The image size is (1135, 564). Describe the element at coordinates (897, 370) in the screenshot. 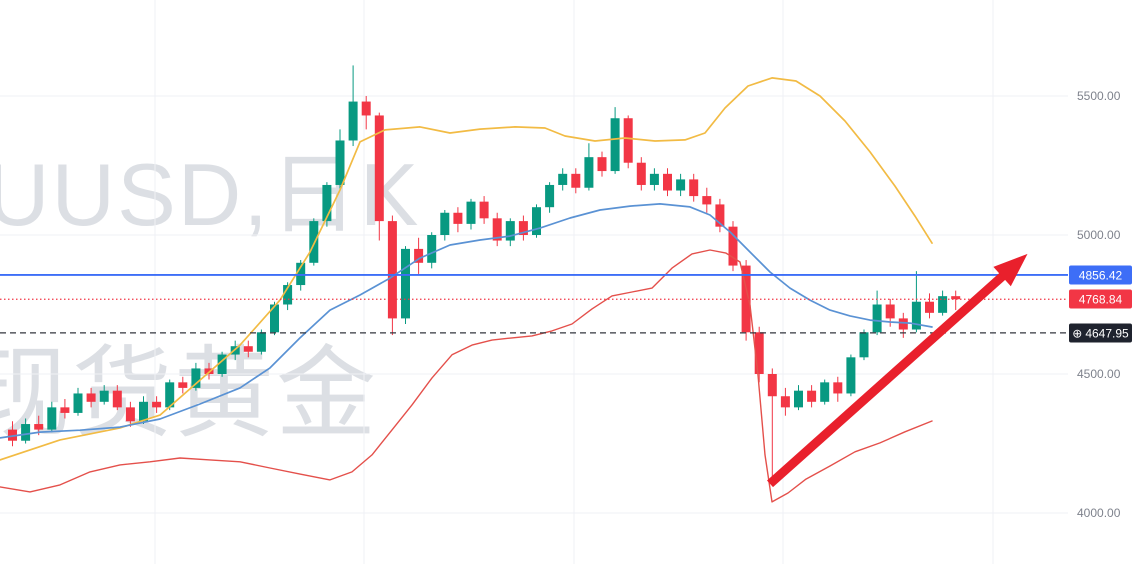

I see `trend-arrow` at that location.